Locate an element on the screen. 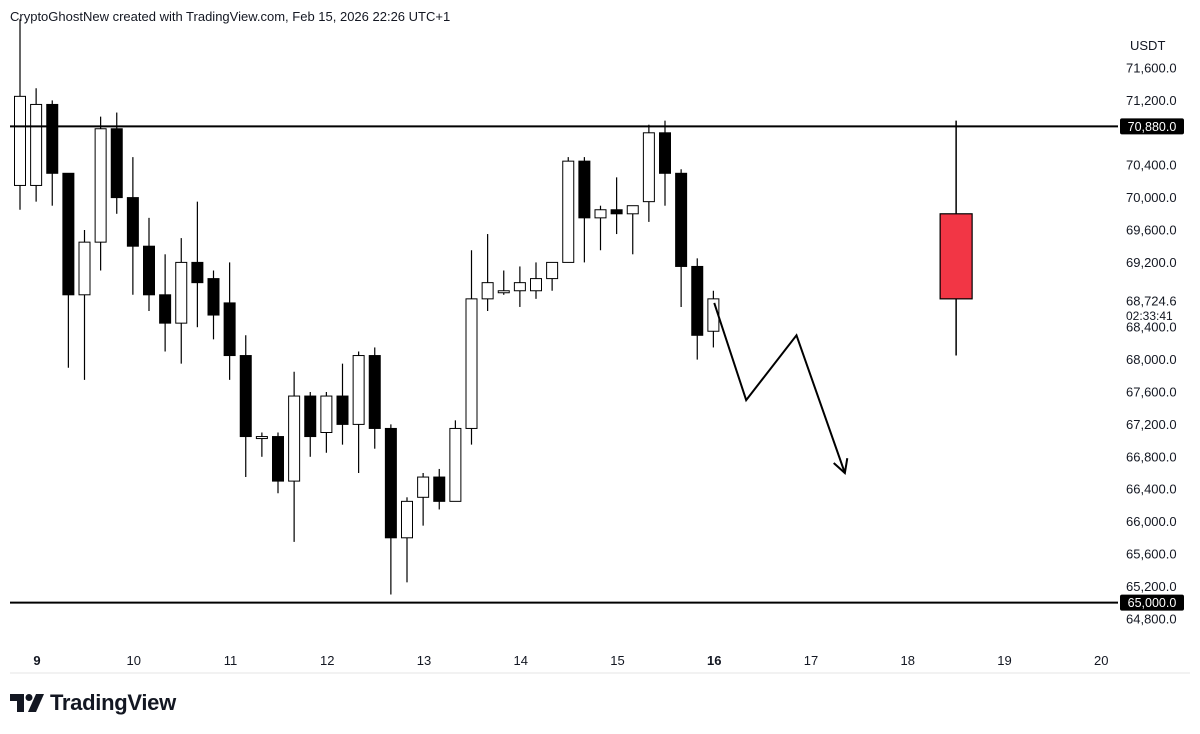 The height and width of the screenshot is (734, 1200). y-tick-label: 67,200.0 is located at coordinates (1151, 424).